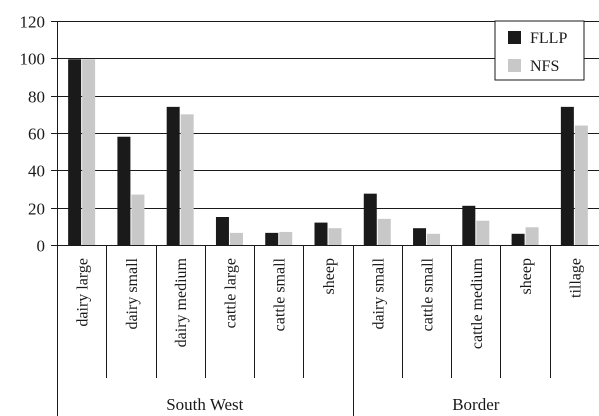  What do you see at coordinates (514, 37) in the screenshot?
I see `legend-swatch-fllp` at bounding box center [514, 37].